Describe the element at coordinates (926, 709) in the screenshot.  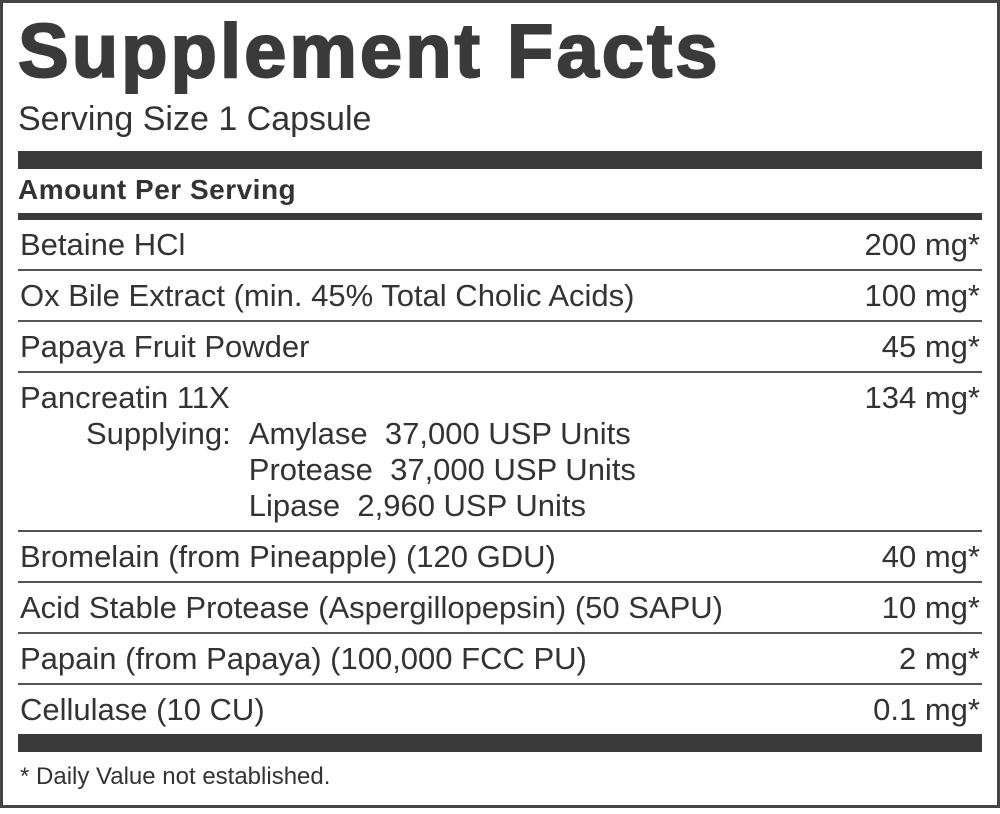
I see `ingredient-amount: 0.1 mg*` at that location.